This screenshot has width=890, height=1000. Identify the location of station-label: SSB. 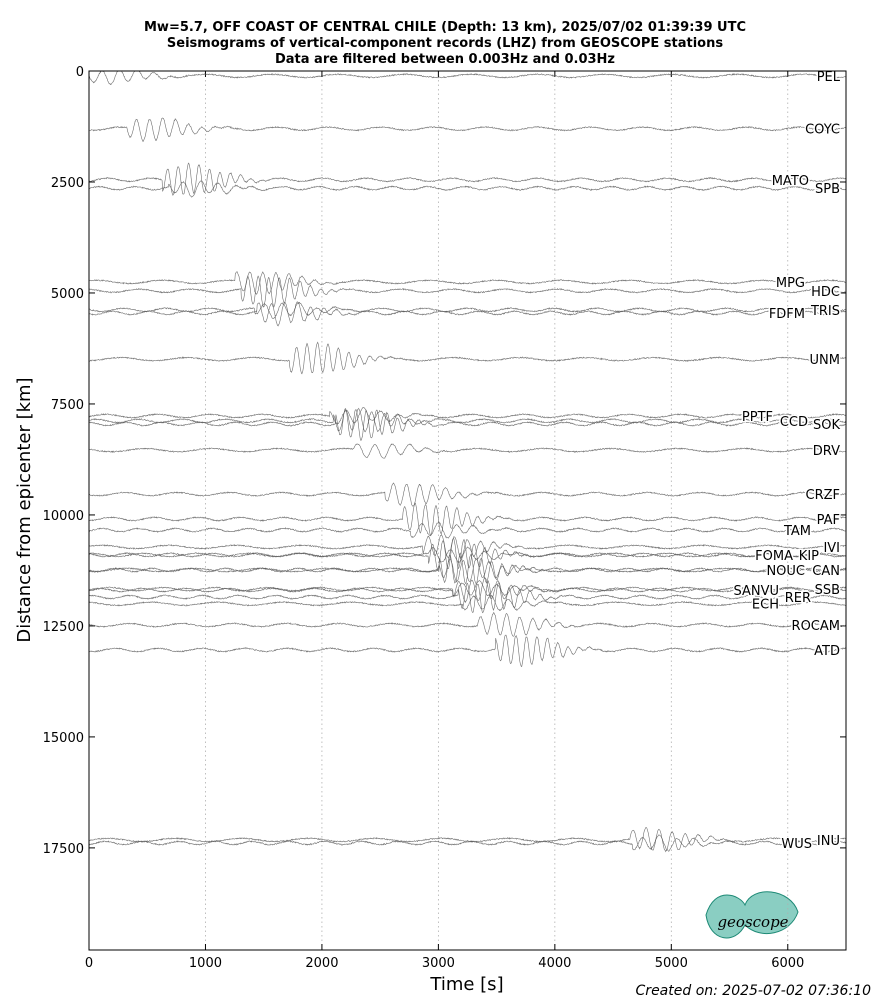
(827, 590).